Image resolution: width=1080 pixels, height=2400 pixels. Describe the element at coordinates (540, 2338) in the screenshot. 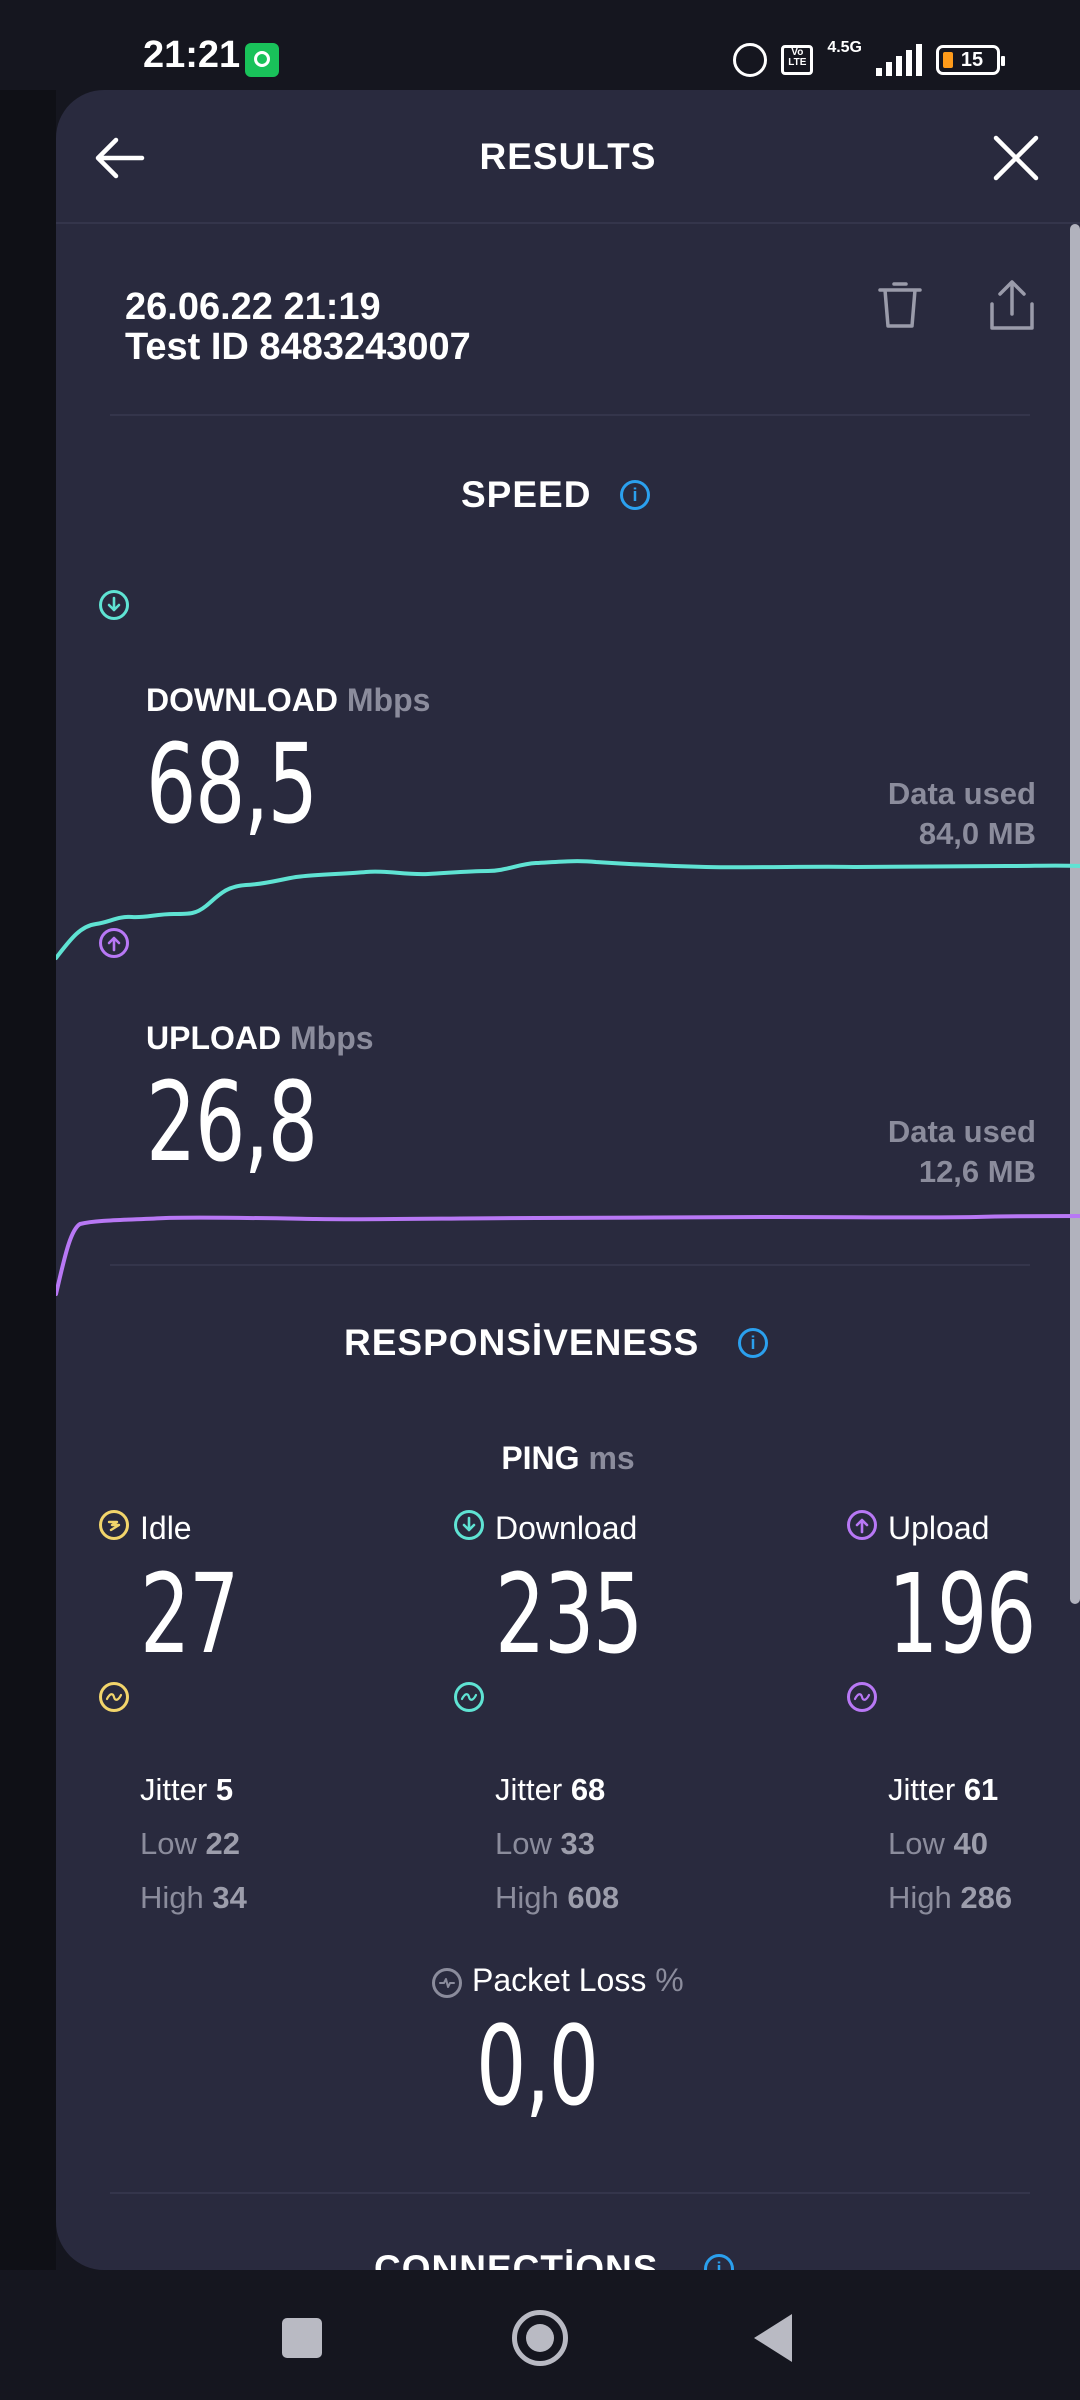

I see `home-button` at that location.